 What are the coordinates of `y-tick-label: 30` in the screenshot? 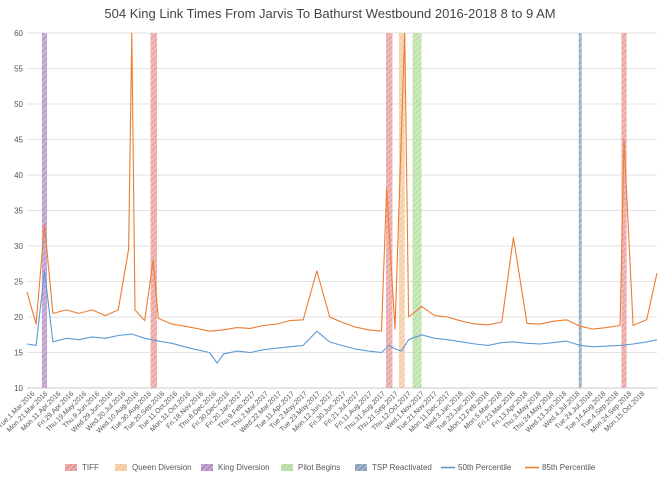 It's located at (18, 246).